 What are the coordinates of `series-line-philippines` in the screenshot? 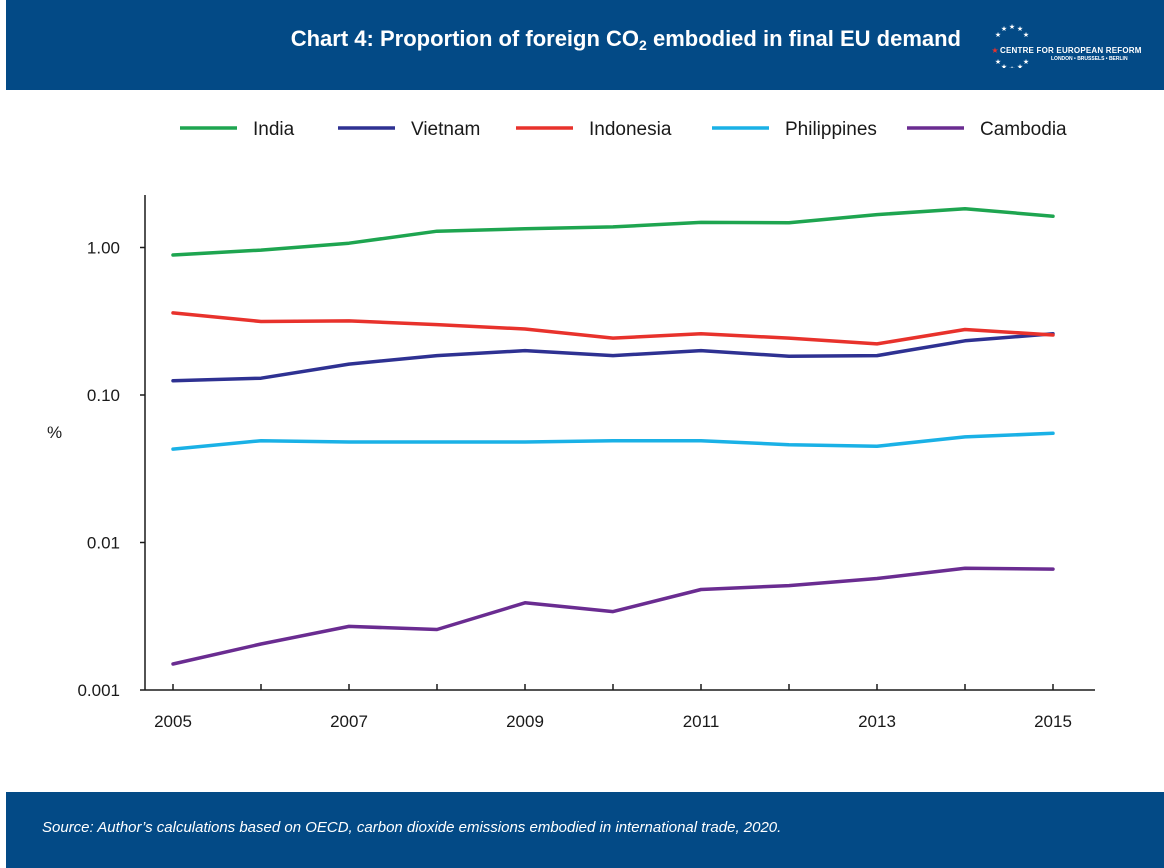 It's located at (613, 441).